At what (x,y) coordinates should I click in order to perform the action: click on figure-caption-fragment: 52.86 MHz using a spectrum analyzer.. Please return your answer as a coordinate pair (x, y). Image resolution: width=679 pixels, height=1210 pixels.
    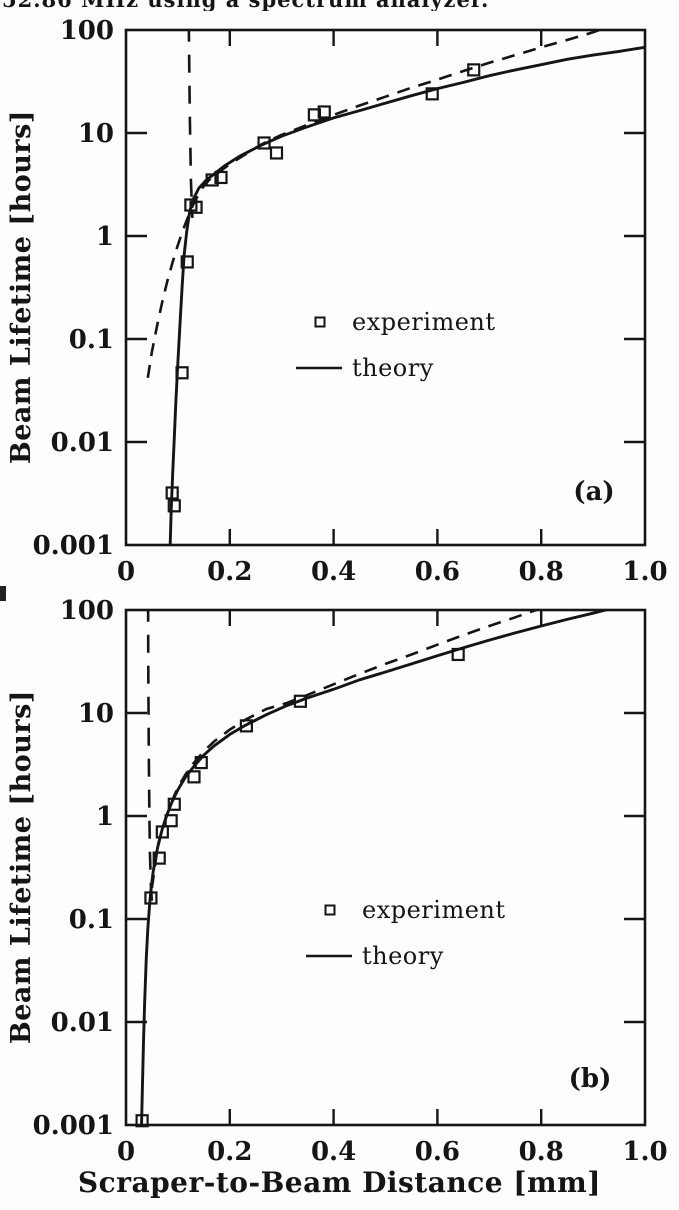
    Looking at the image, I should click on (282, 5).